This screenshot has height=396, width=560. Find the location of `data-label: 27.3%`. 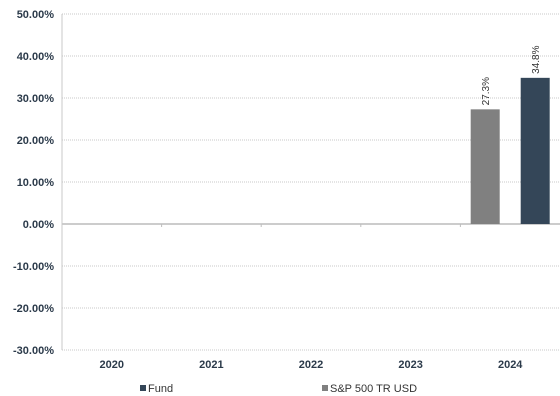

data-label: 27.3% is located at coordinates (486, 91).